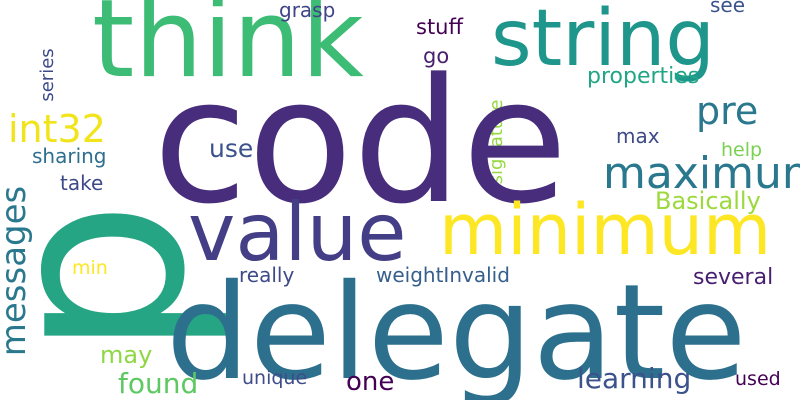 The height and width of the screenshot is (400, 800). I want to click on word-series: series, so click(47, 75).